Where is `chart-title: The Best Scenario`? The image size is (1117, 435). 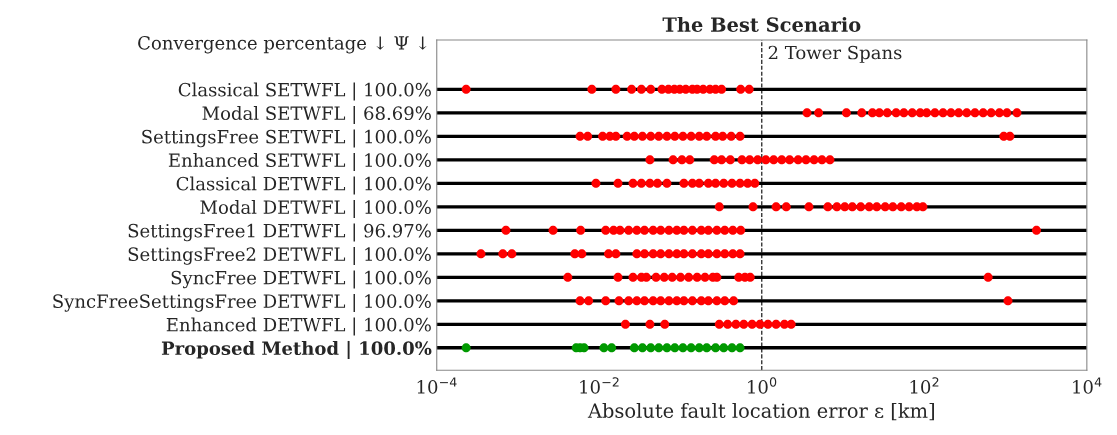
chart-title: The Best Scenario is located at coordinates (761, 24).